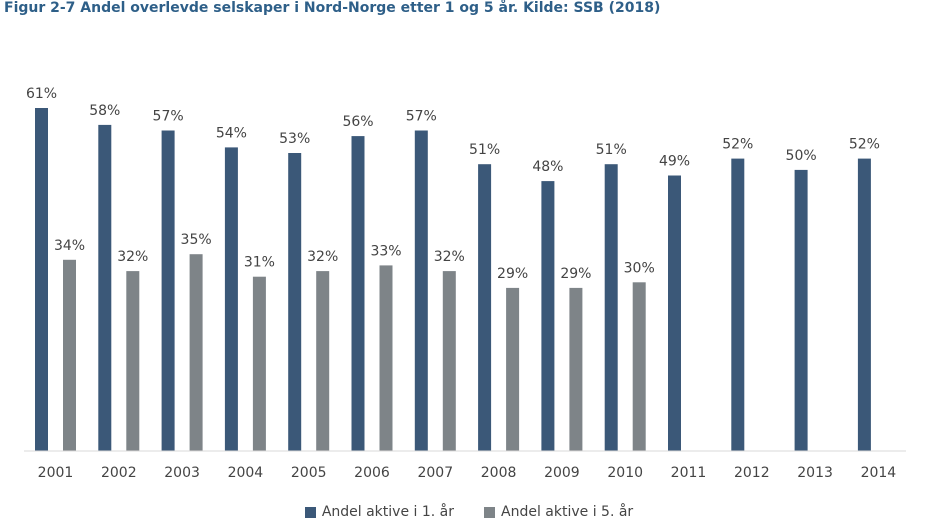 Image resolution: width=938 pixels, height=529 pixels. What do you see at coordinates (119, 473) in the screenshot?
I see `x-tick-label-2002: 2002` at bounding box center [119, 473].